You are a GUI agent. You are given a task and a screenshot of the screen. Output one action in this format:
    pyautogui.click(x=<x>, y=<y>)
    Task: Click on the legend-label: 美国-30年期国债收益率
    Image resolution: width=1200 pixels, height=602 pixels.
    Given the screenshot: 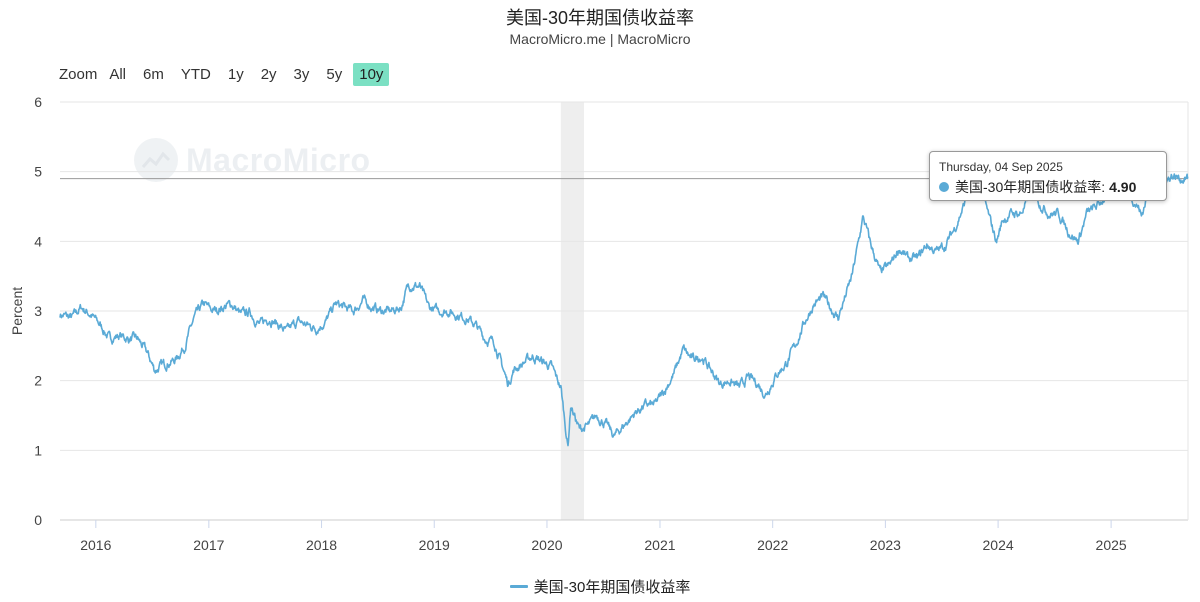 What is the action you would take?
    pyautogui.click(x=612, y=587)
    